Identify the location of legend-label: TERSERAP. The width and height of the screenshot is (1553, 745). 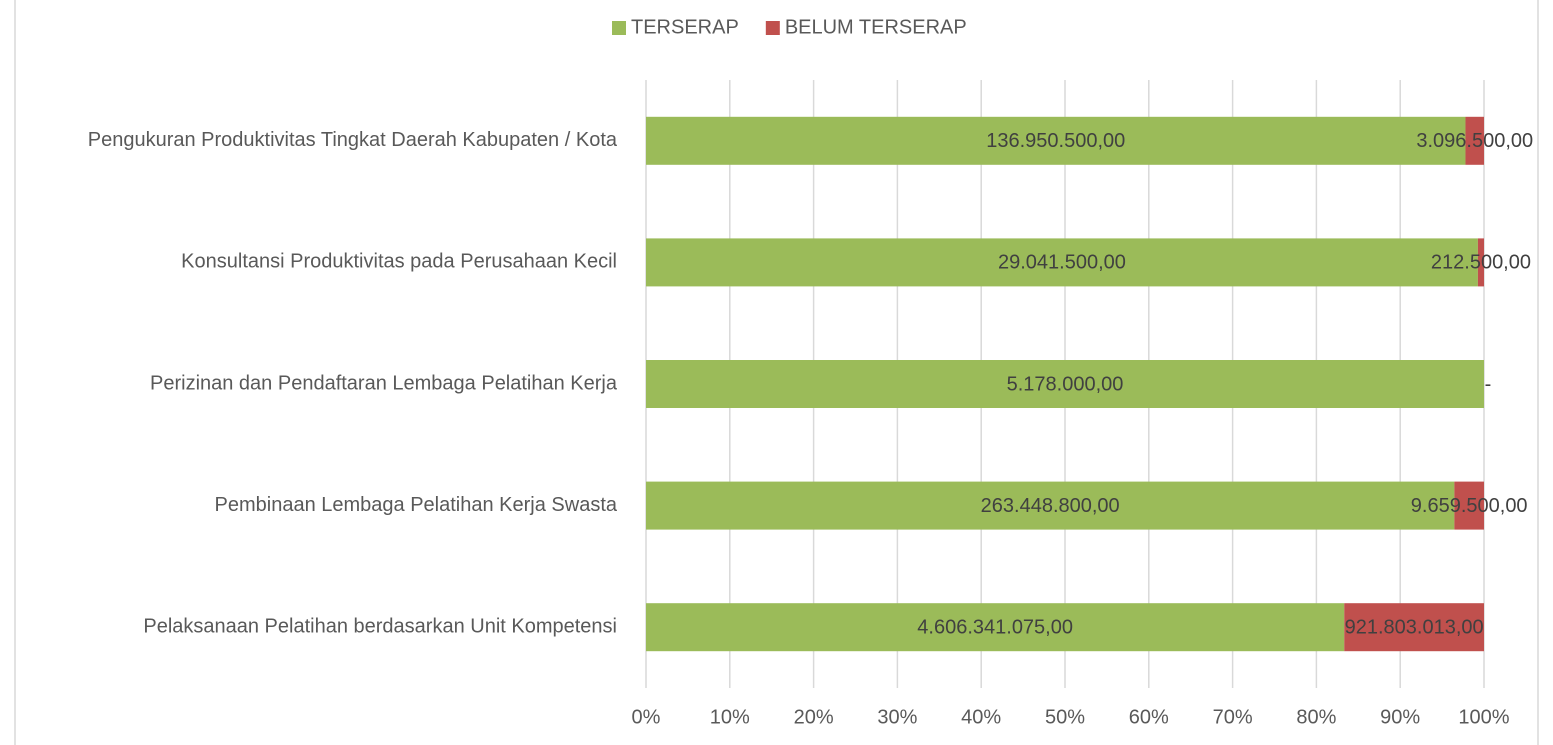
(685, 27).